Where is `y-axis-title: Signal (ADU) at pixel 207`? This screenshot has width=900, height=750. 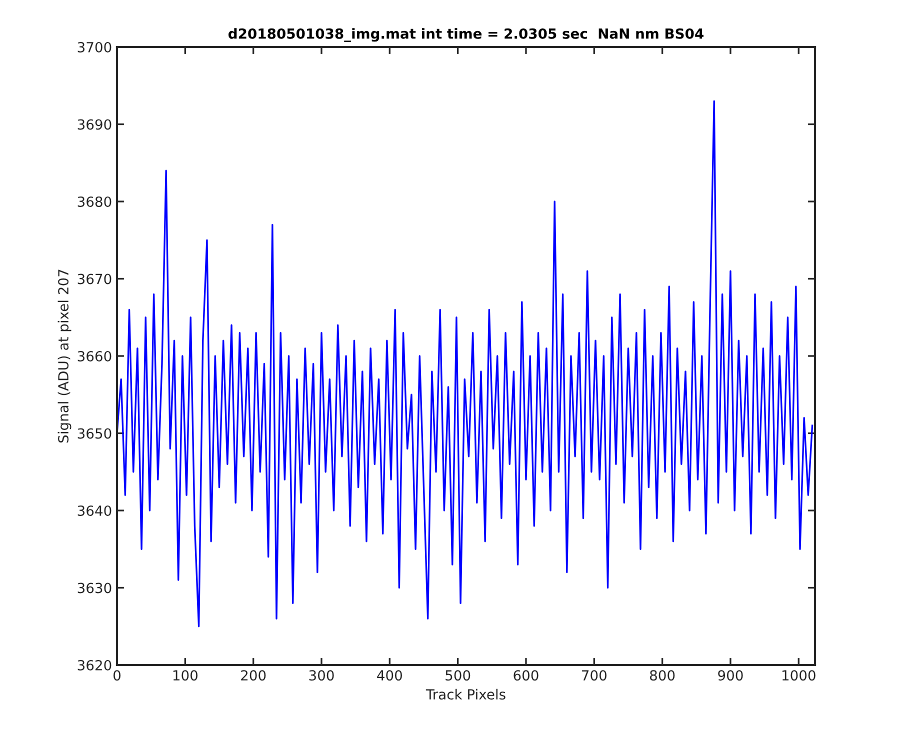
y-axis-title: Signal (ADU) at pixel 207 is located at coordinates (65, 356).